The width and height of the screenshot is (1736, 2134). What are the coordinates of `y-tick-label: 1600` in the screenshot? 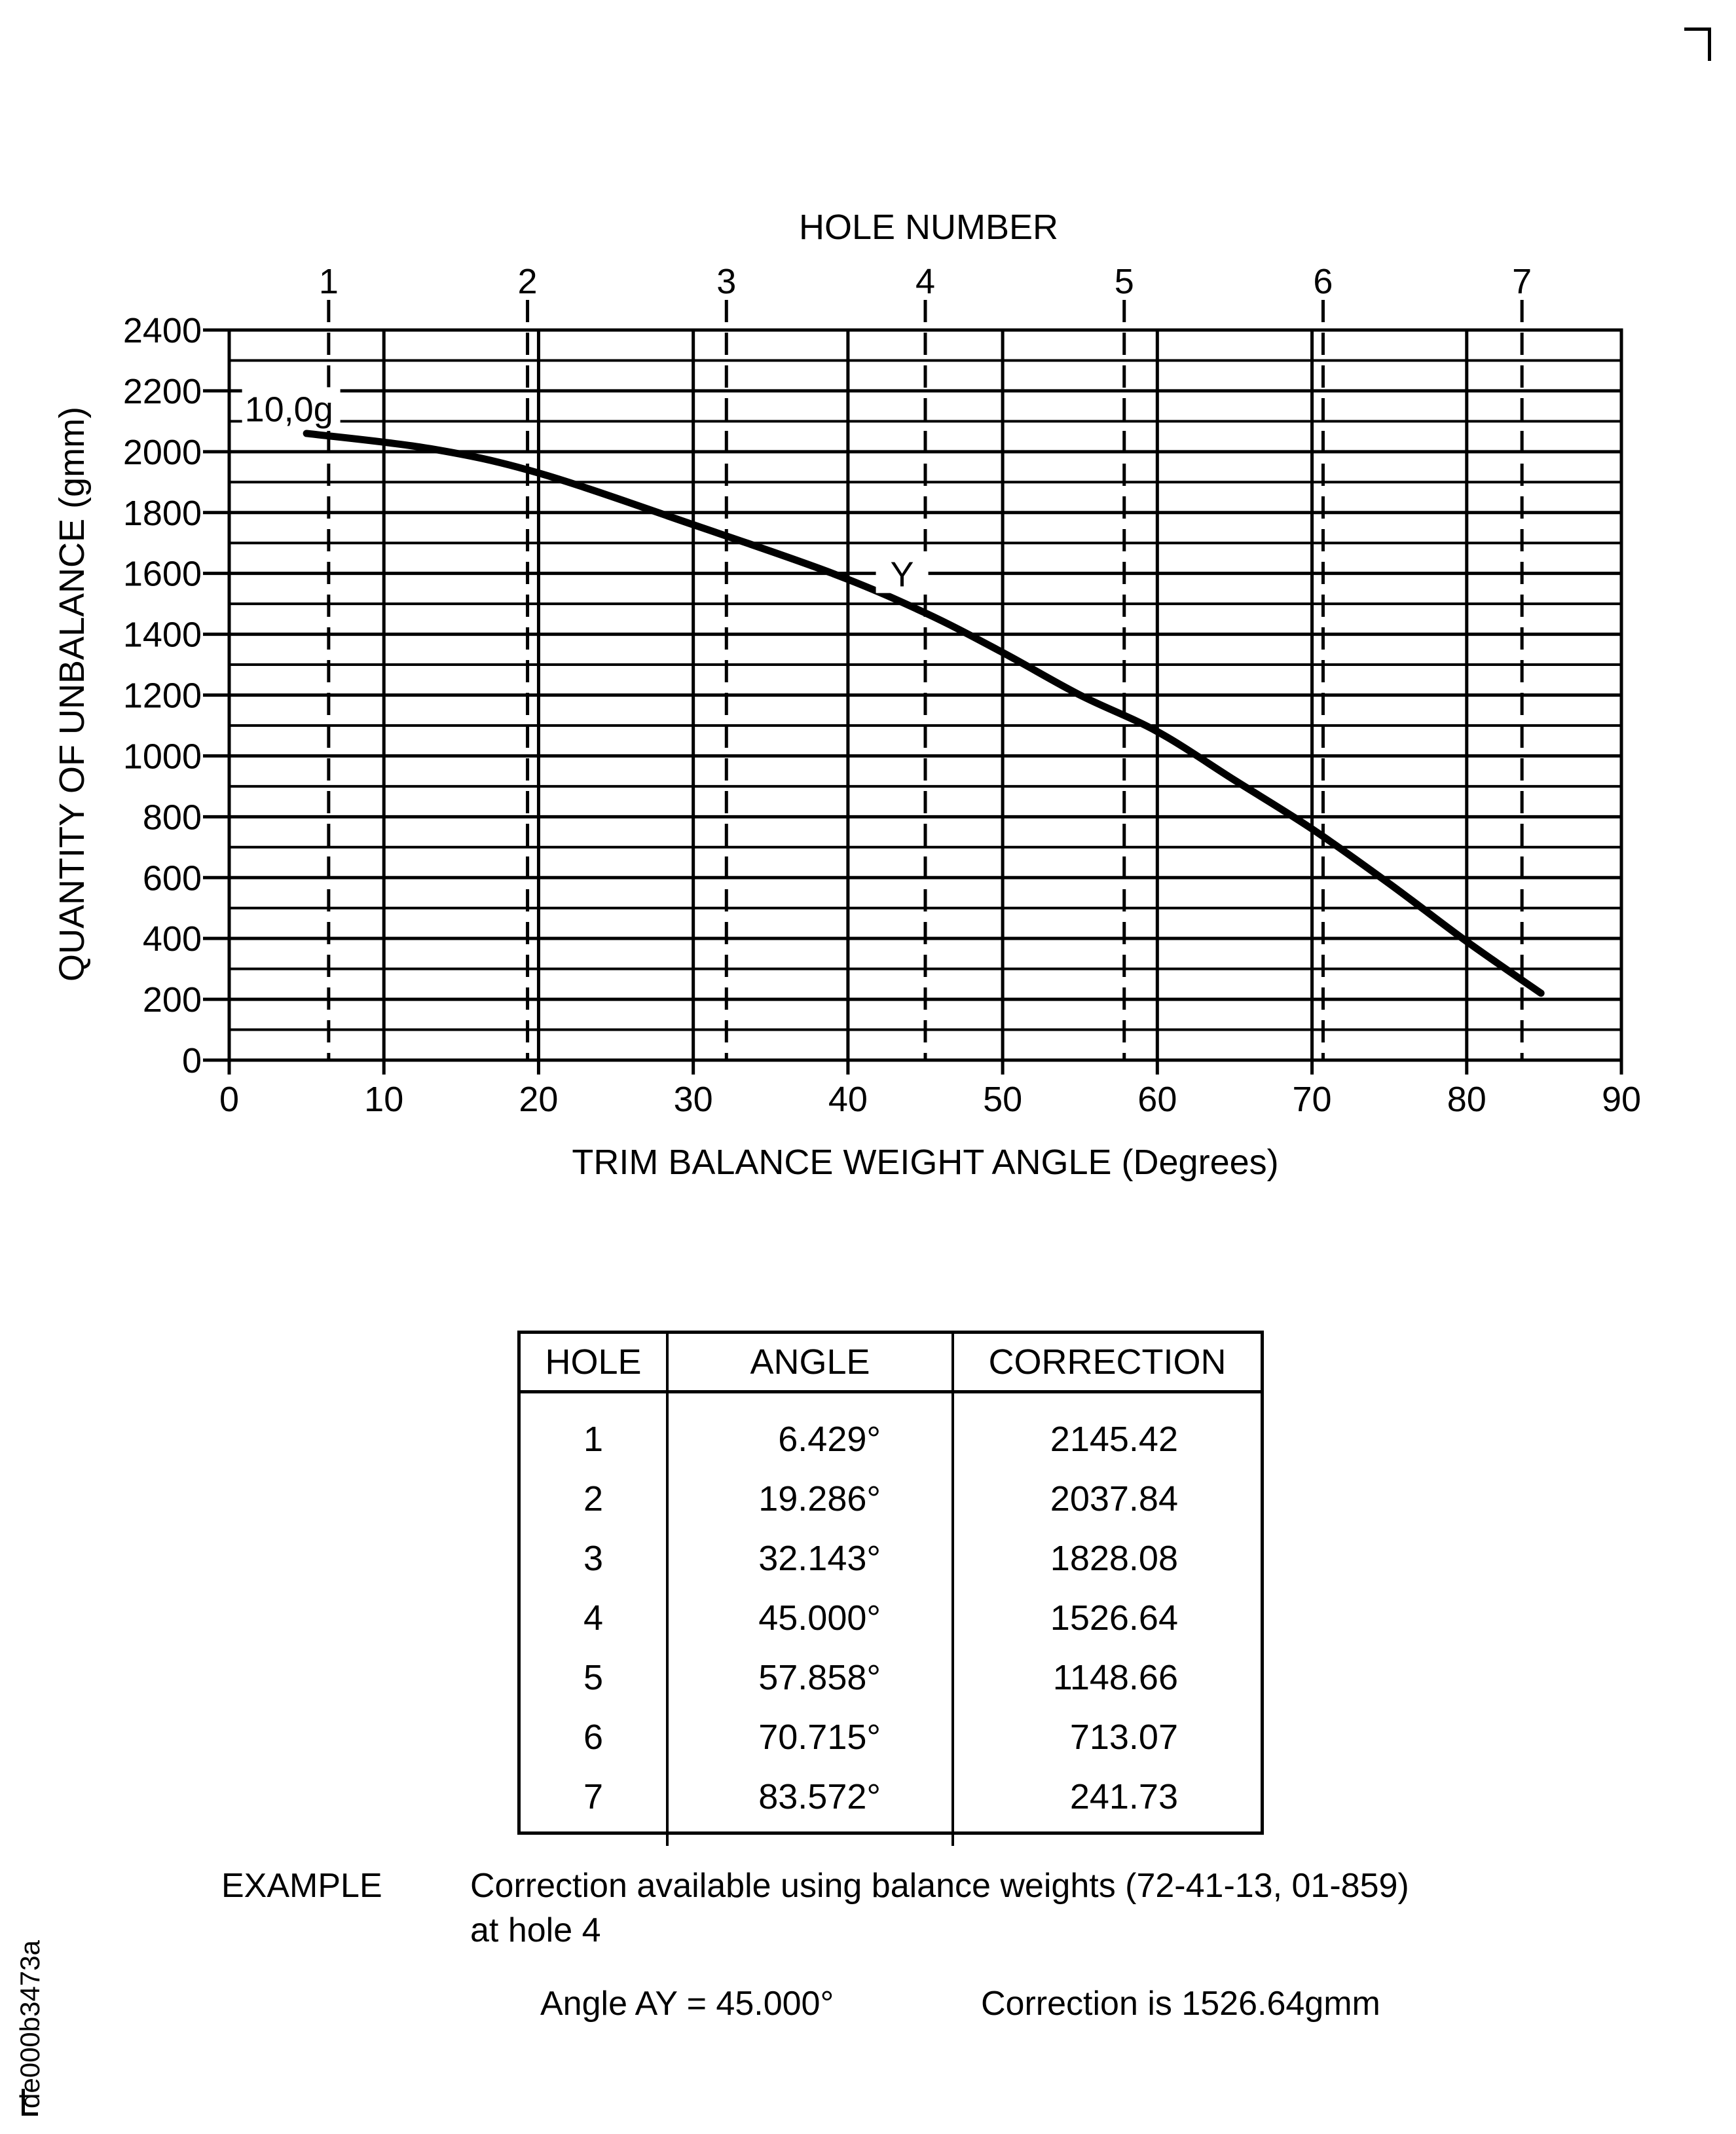 It's located at (162, 574).